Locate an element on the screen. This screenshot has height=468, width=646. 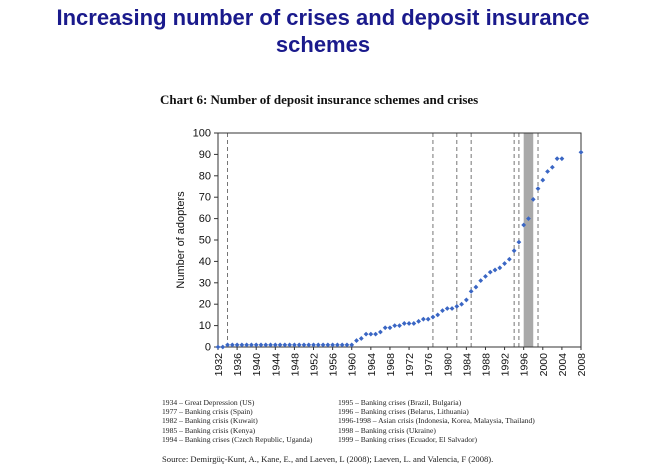
y-tick-label: 80 is located at coordinates (205, 176).